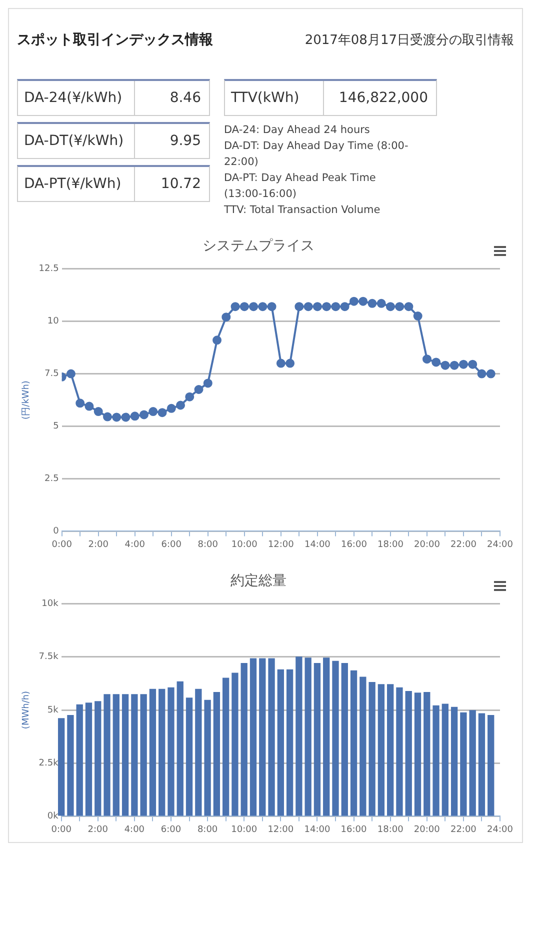 This screenshot has height=945, width=539. I want to click on x-tick-label: 14:00, so click(317, 545).